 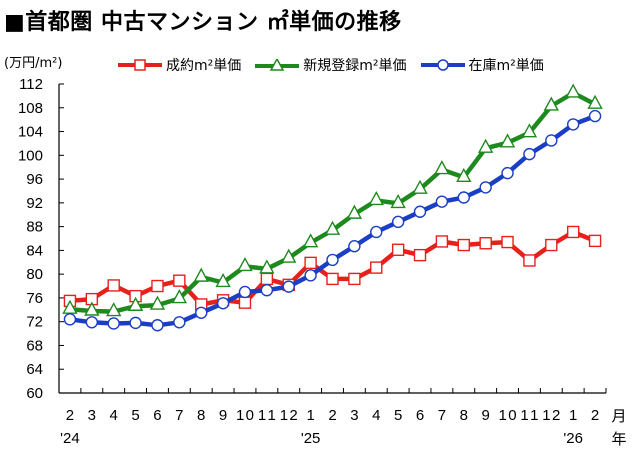 I want to click on y-tick-label: 68, so click(x=34, y=345).